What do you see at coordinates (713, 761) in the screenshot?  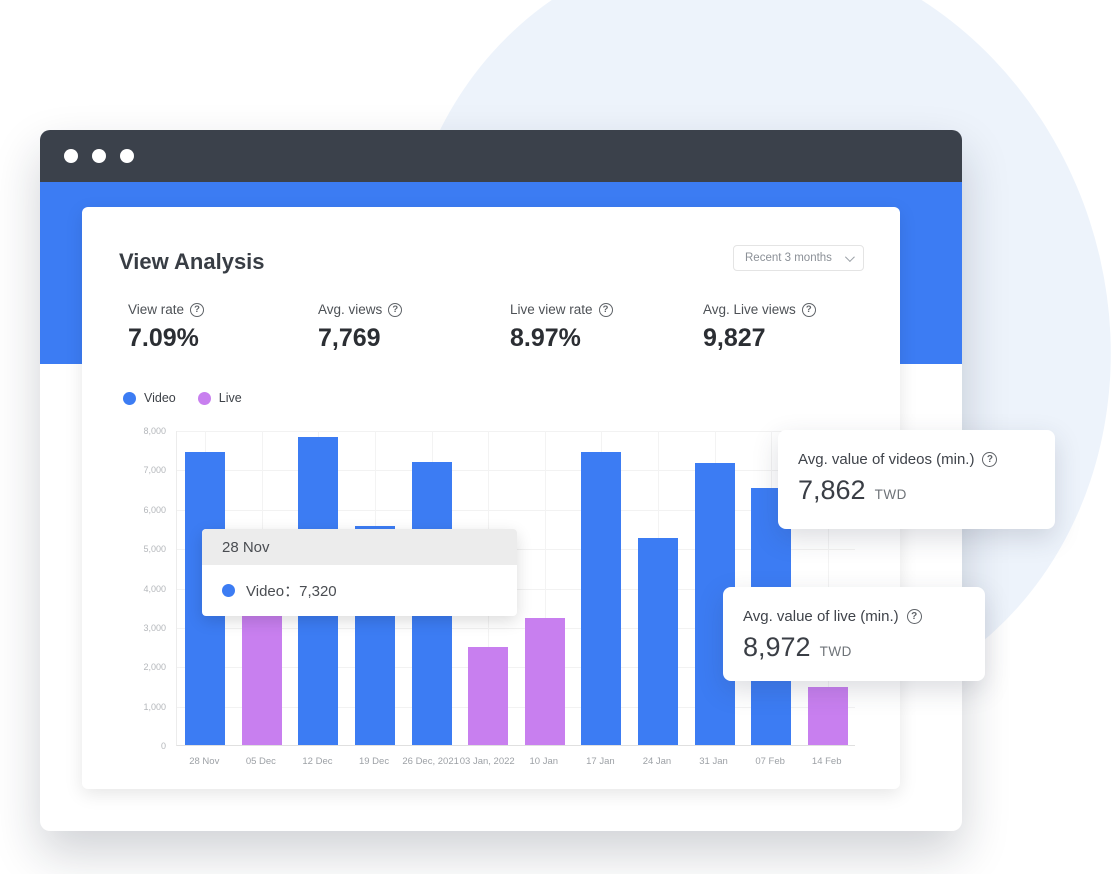 I see `x-tick-label: 31 Jan` at bounding box center [713, 761].